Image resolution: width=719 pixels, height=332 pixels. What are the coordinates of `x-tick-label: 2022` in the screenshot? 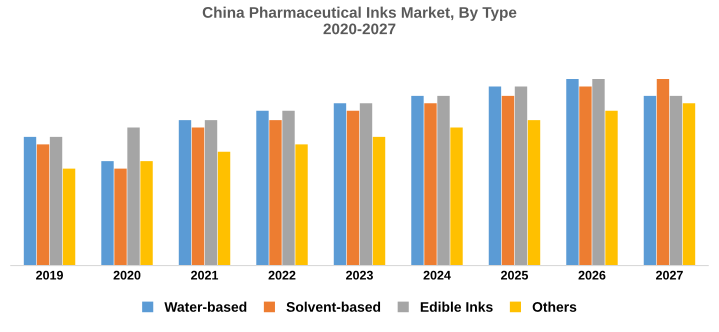 It's located at (282, 275).